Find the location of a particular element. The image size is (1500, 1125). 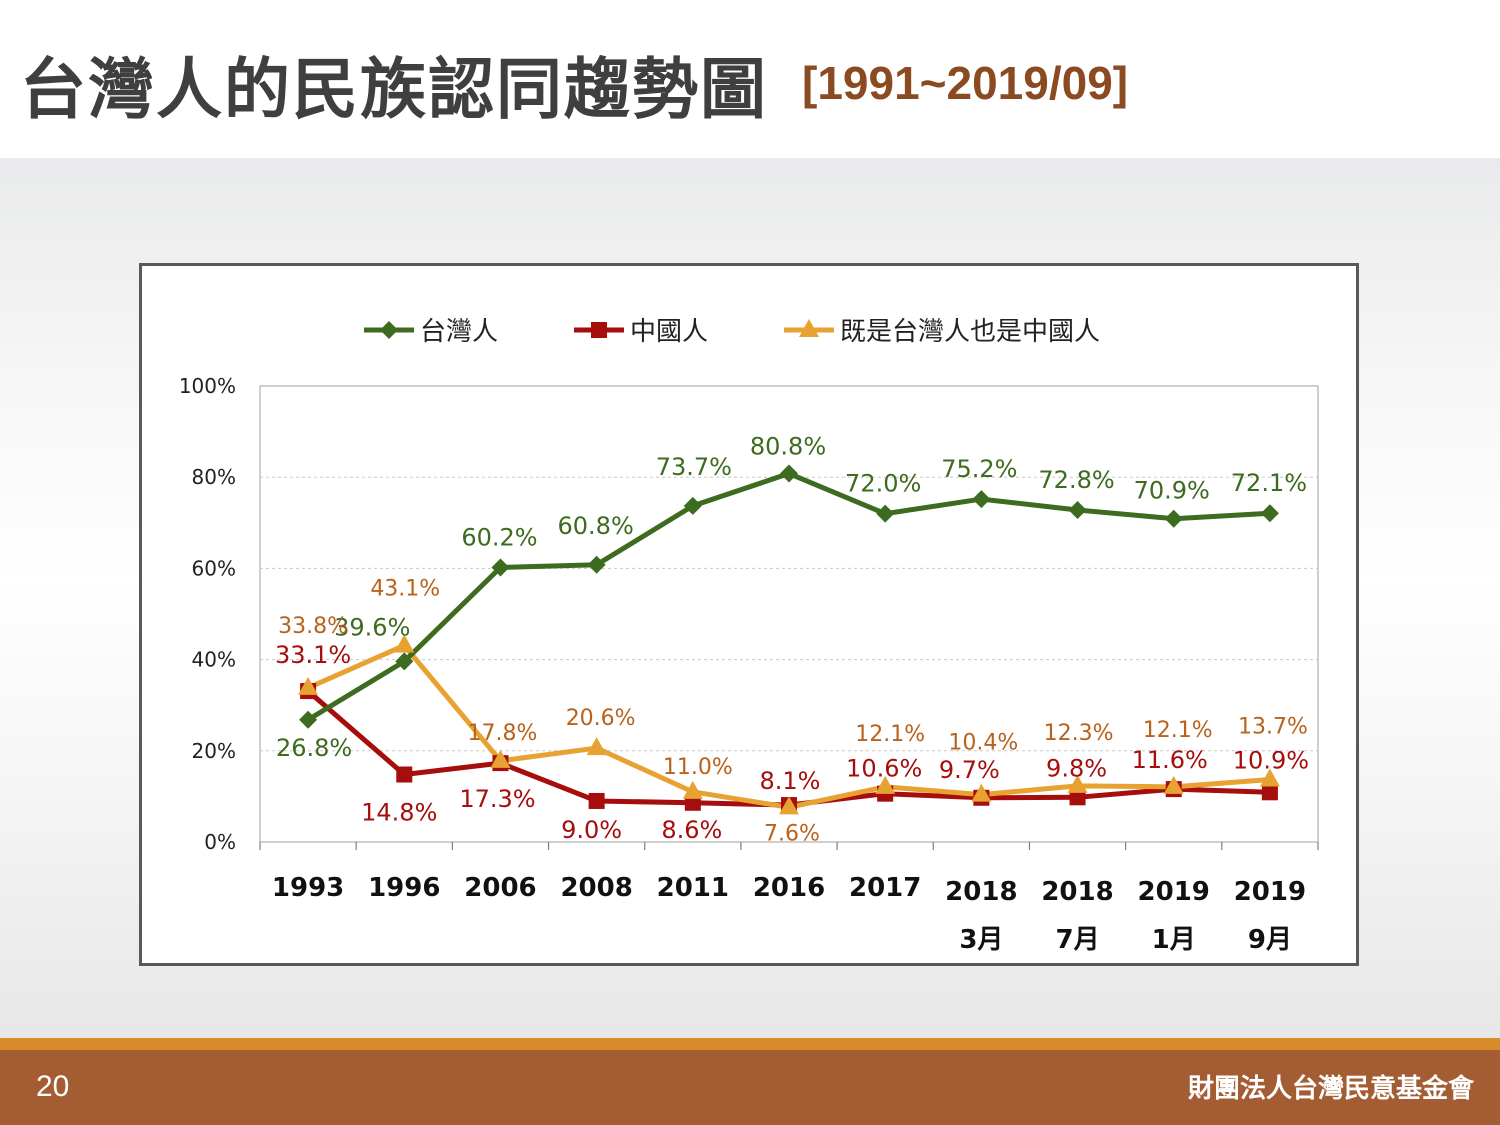

data-label: 9.8% is located at coordinates (1076, 768).